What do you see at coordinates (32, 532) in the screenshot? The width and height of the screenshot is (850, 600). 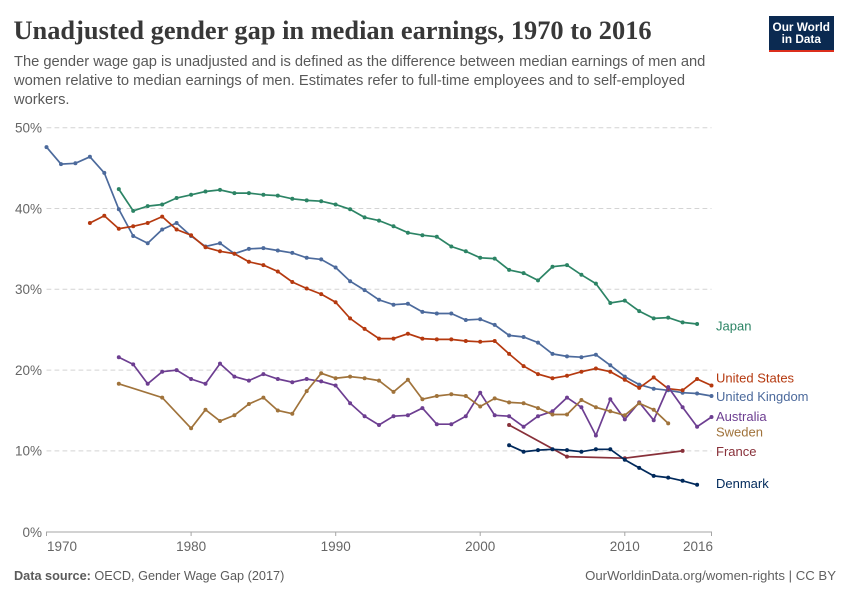 I see `svg-text: 0%` at bounding box center [32, 532].